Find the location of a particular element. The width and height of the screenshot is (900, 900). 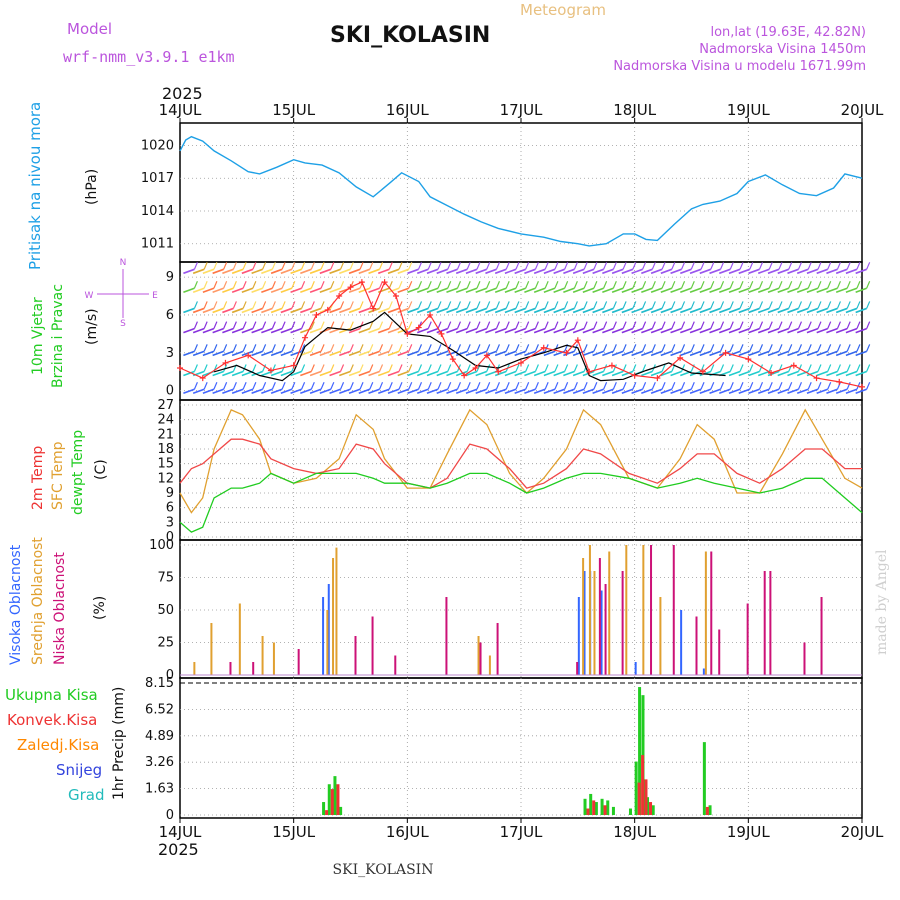

tsfc-title: SFC Temp is located at coordinates (58, 475).